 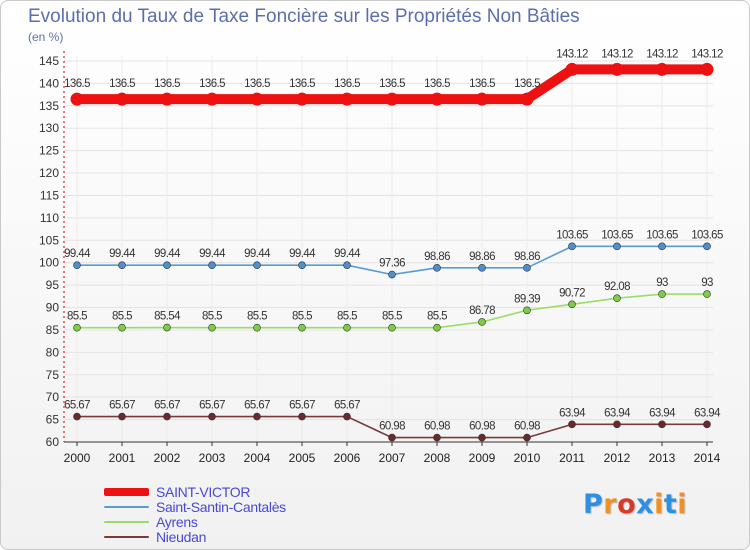 I want to click on y-tick-label: 65, so click(x=53, y=420).